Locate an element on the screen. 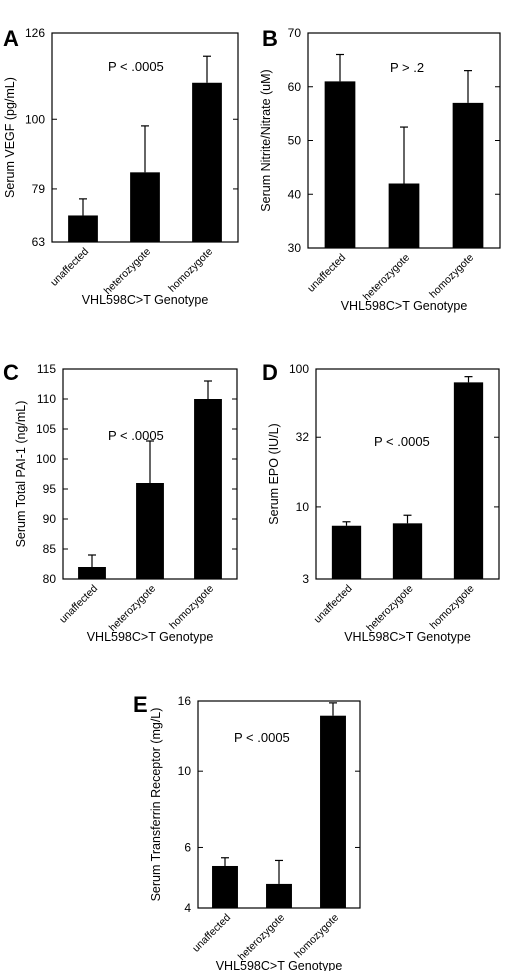  y-tick-label: 115 is located at coordinates (46, 369).